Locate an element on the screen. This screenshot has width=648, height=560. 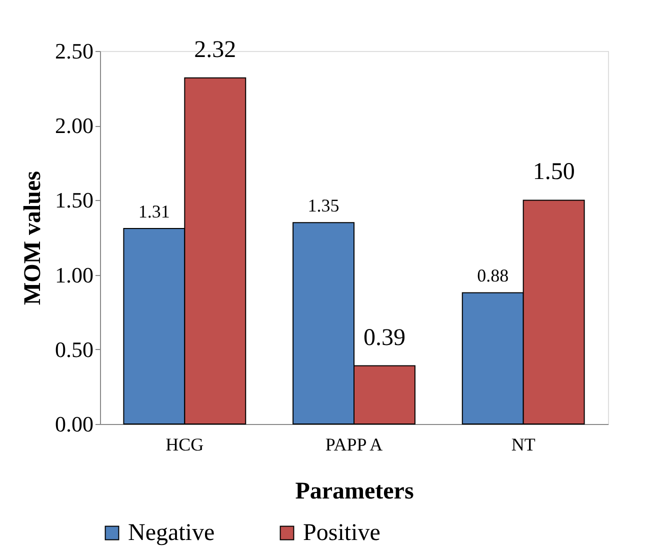
y-tick-label: 2.00 is located at coordinates (74, 125).